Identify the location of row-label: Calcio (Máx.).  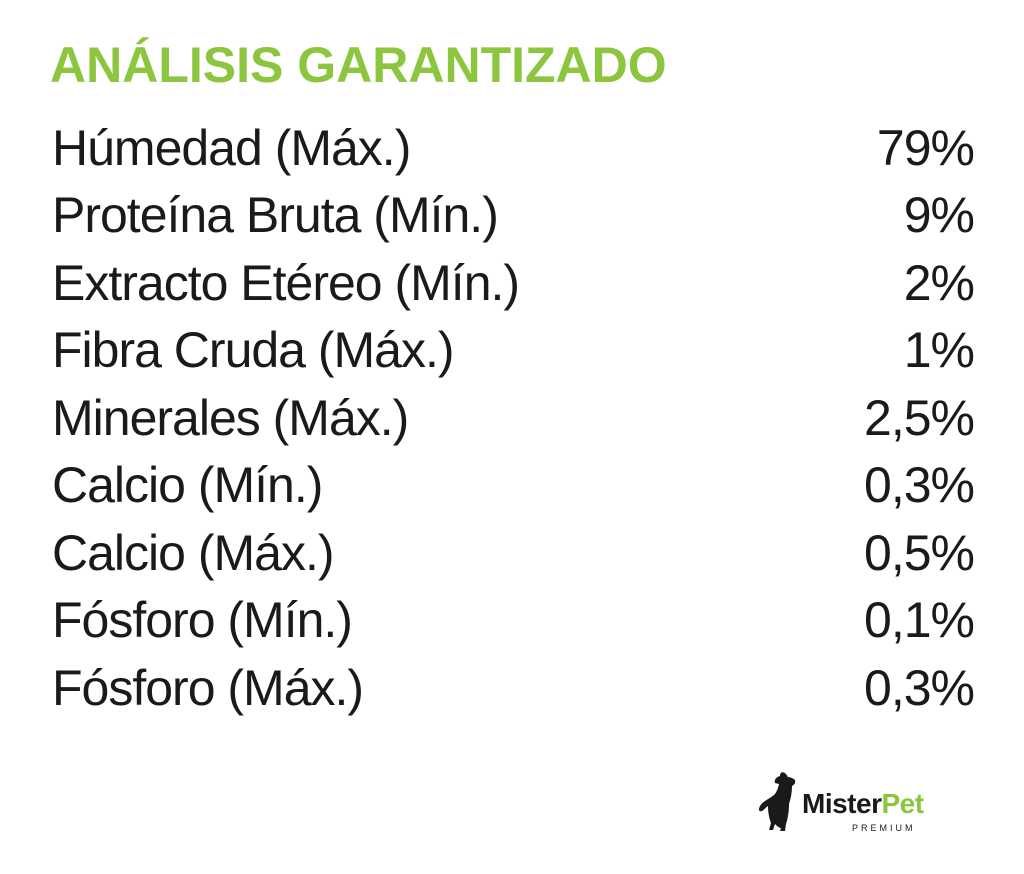
(193, 552).